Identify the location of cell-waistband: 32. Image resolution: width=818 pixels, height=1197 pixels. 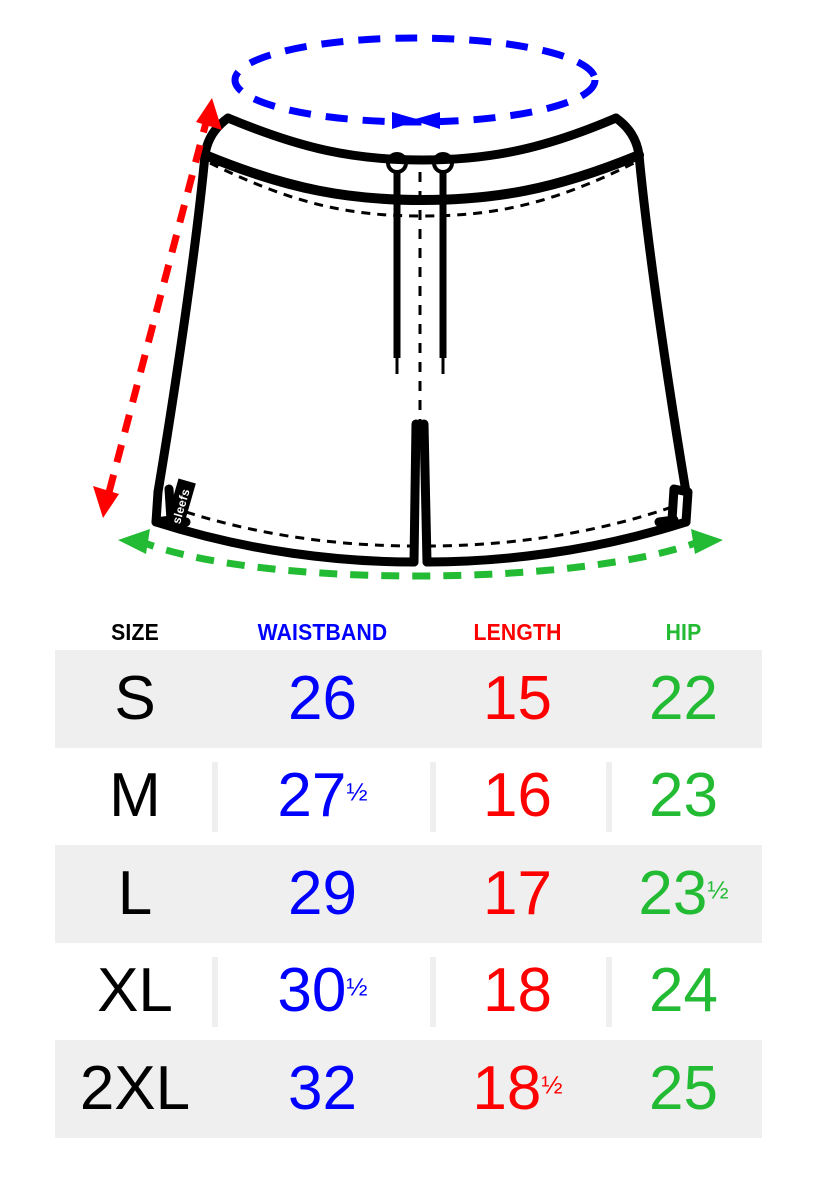
(322, 1088).